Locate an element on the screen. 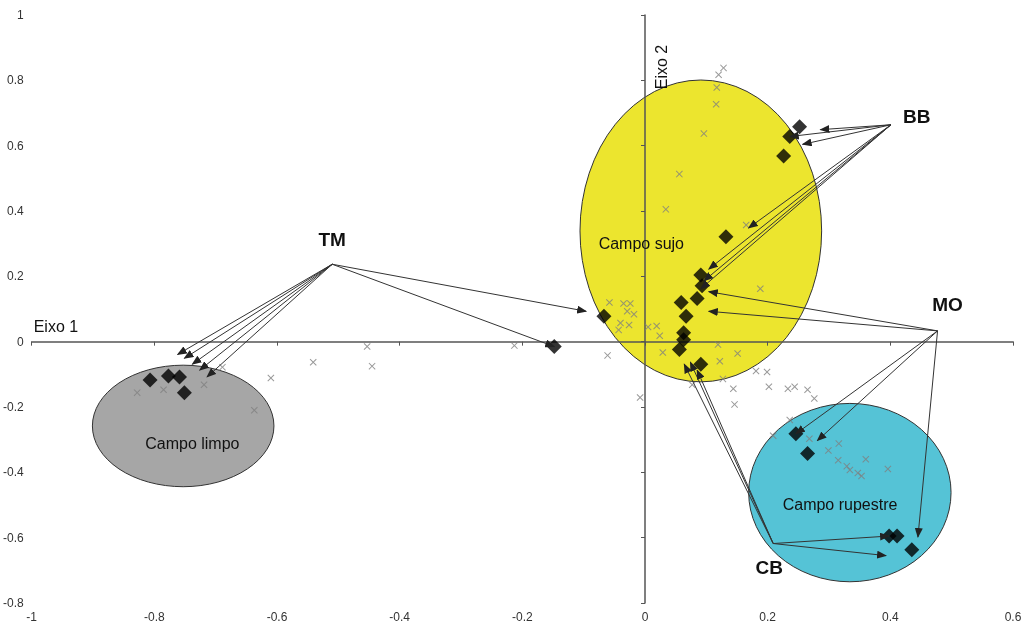 The width and height of the screenshot is (1026, 623). y-tick-label: 1 is located at coordinates (20, 15).